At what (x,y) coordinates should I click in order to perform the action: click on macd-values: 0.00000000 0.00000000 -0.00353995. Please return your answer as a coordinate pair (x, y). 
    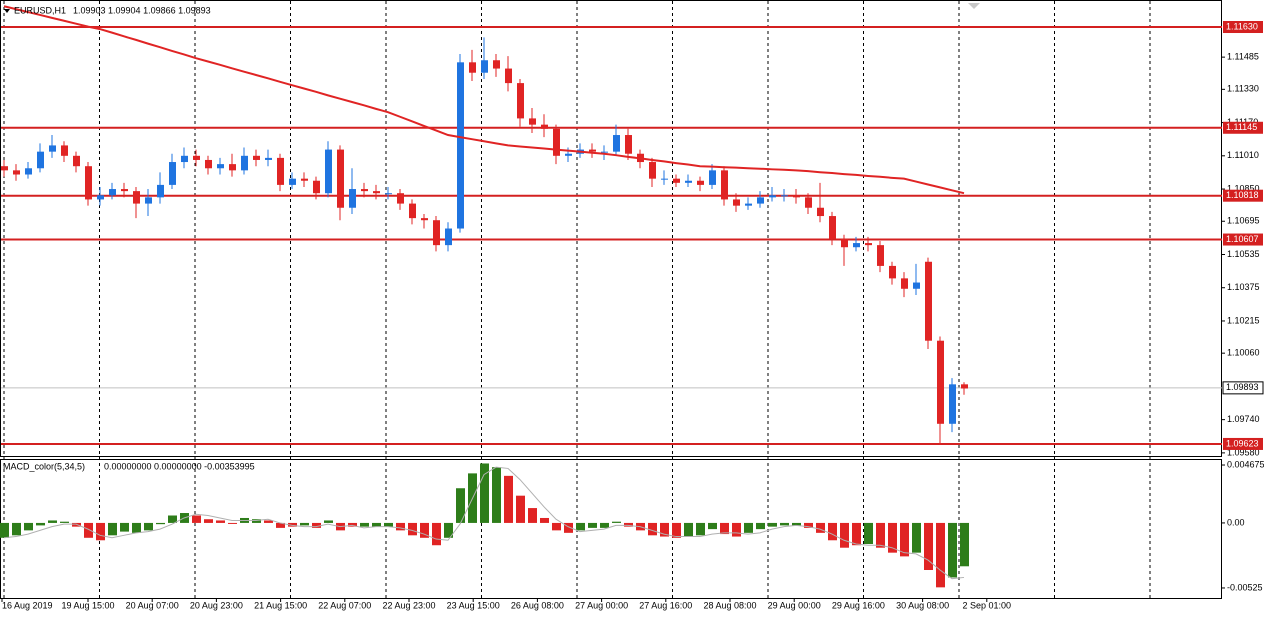
    Looking at the image, I should click on (179, 466).